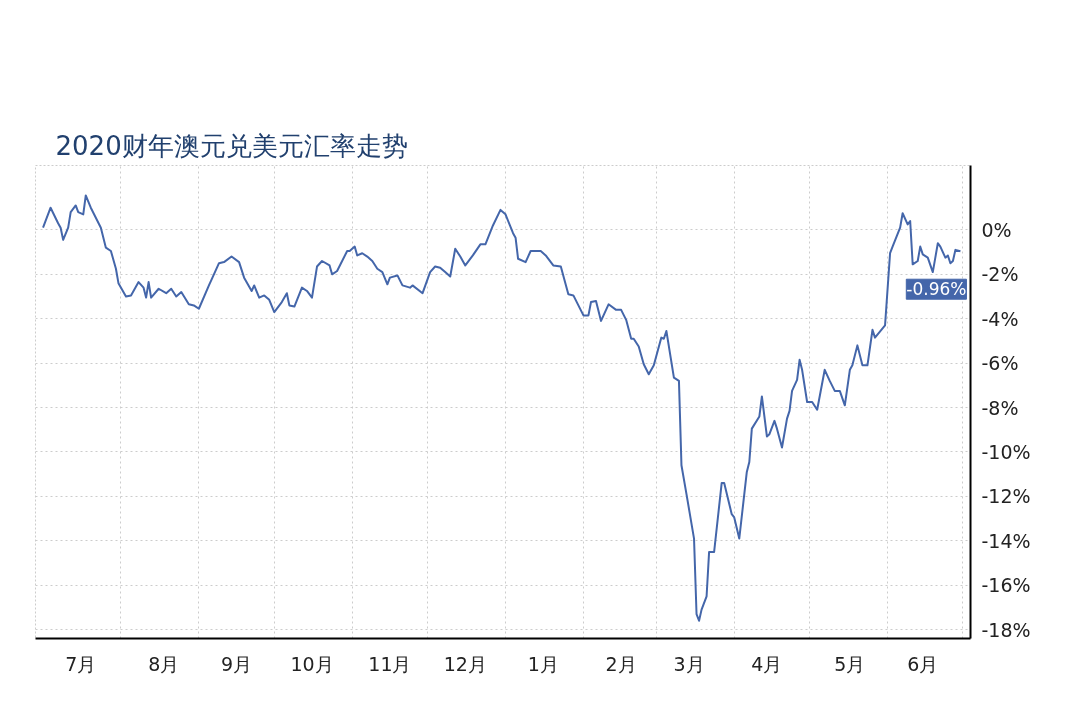 The image size is (1080, 718). Describe the element at coordinates (850, 663) in the screenshot. I see `x-tick-label: 5月` at that location.